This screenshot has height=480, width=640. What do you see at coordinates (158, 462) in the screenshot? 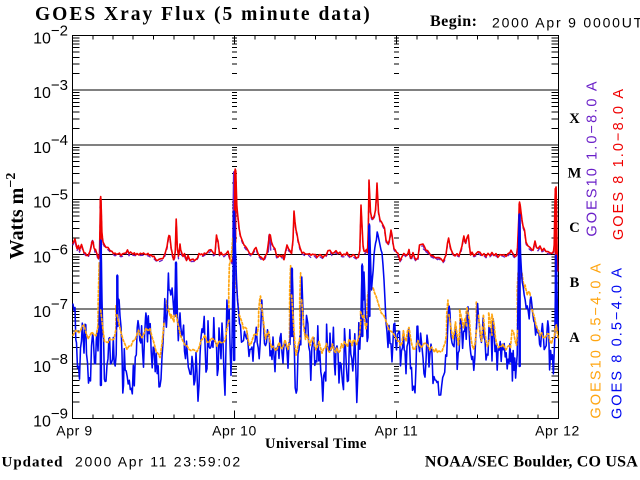
I see `svg-text: 2000 Apr 11 23:59:02` at bounding box center [158, 462].